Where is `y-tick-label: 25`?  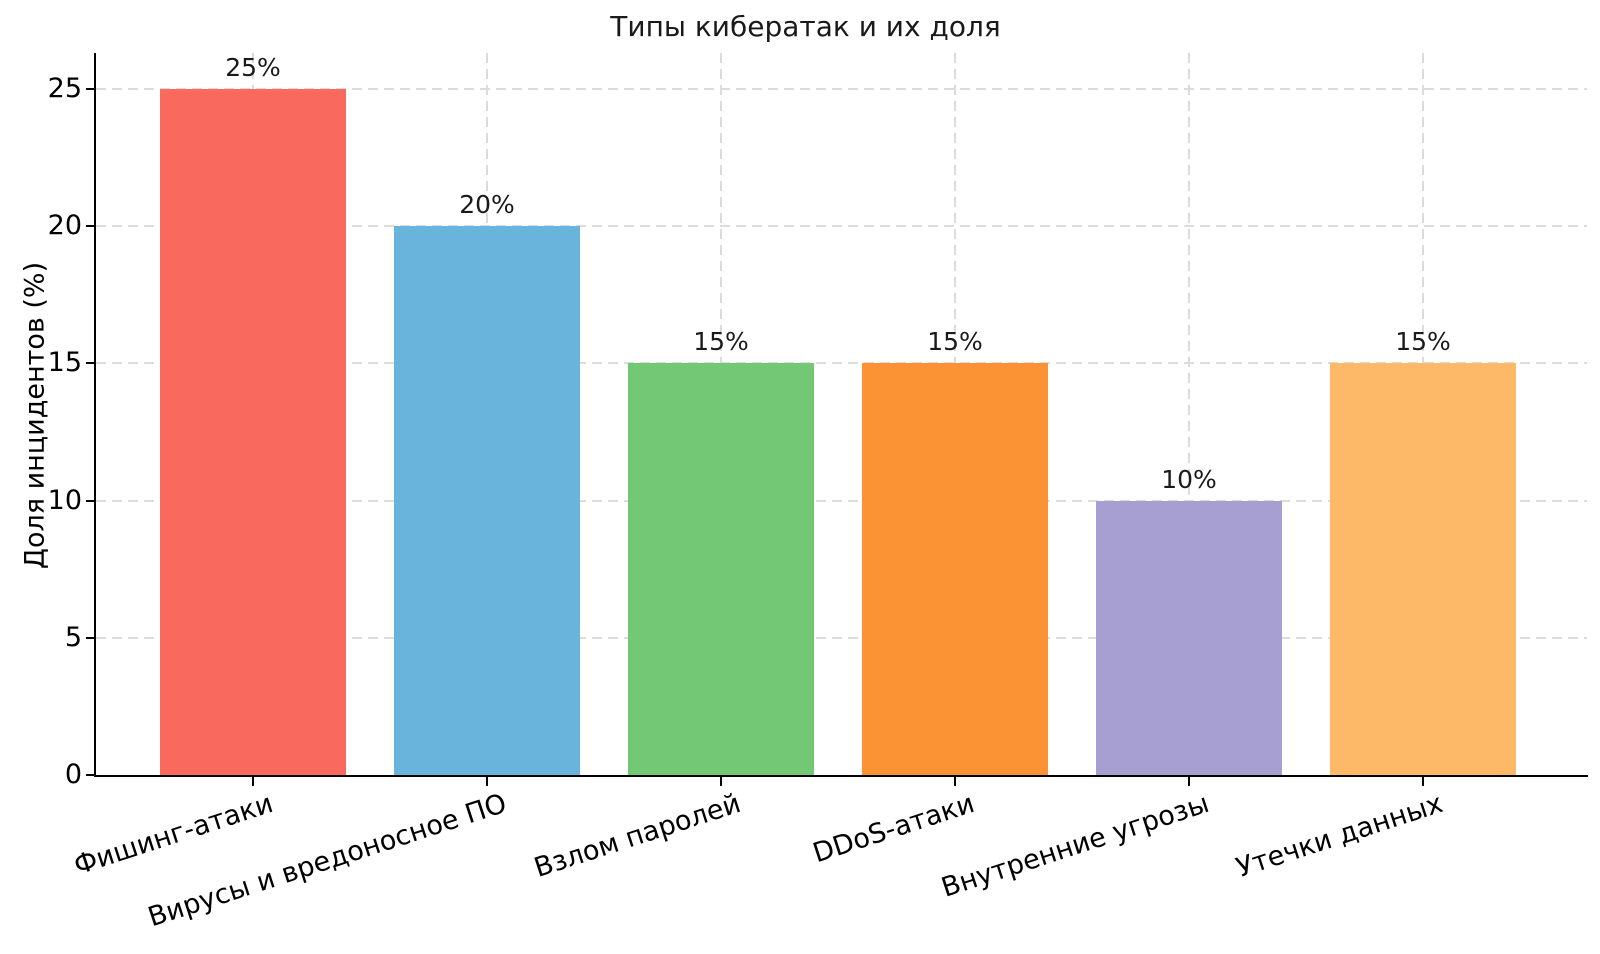 y-tick-label: 25 is located at coordinates (64, 88).